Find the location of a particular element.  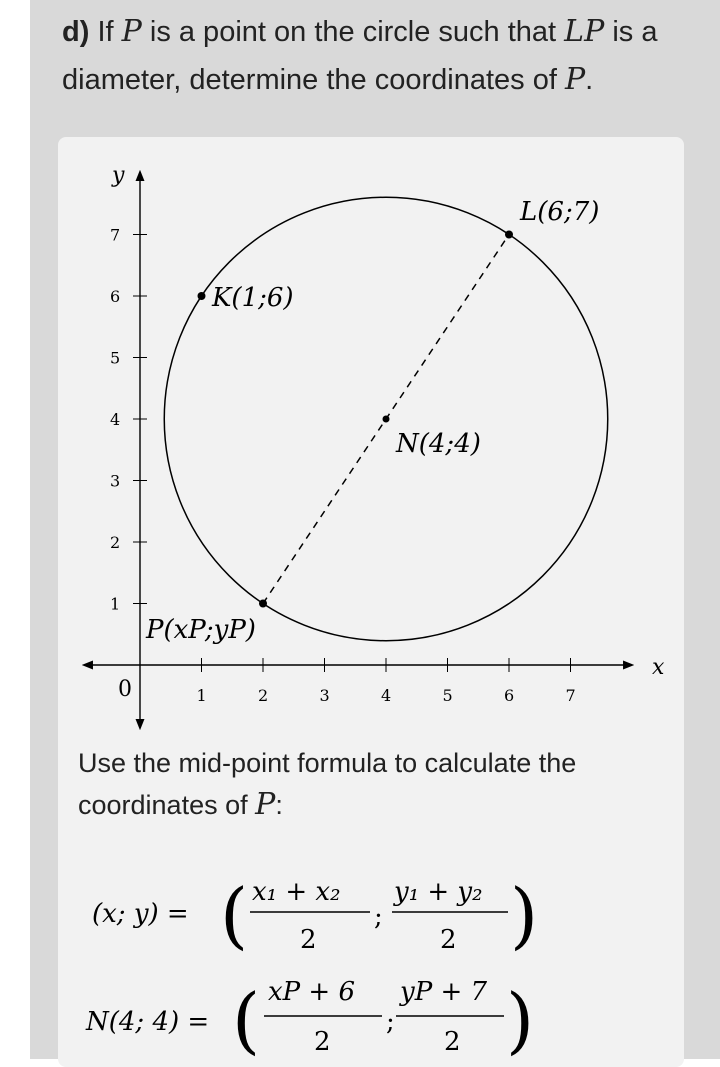

formula-line1-den2: 2 is located at coordinates (448, 940).